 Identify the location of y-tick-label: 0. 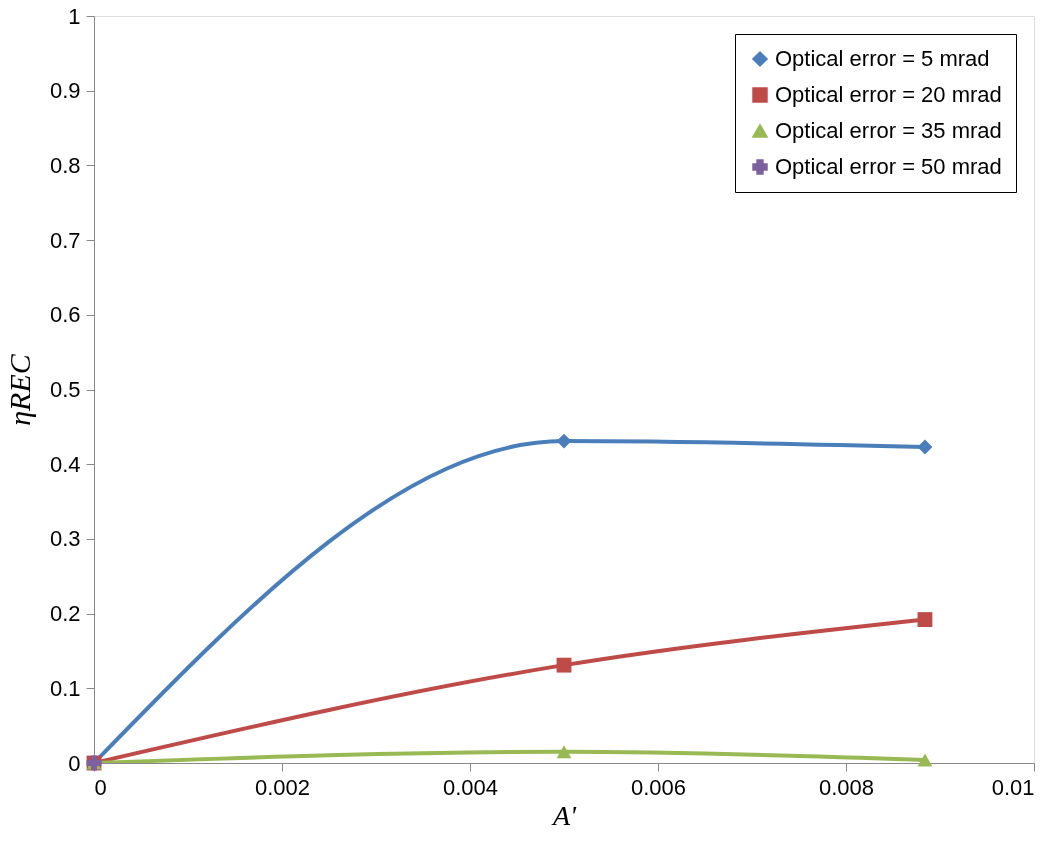
(74, 763).